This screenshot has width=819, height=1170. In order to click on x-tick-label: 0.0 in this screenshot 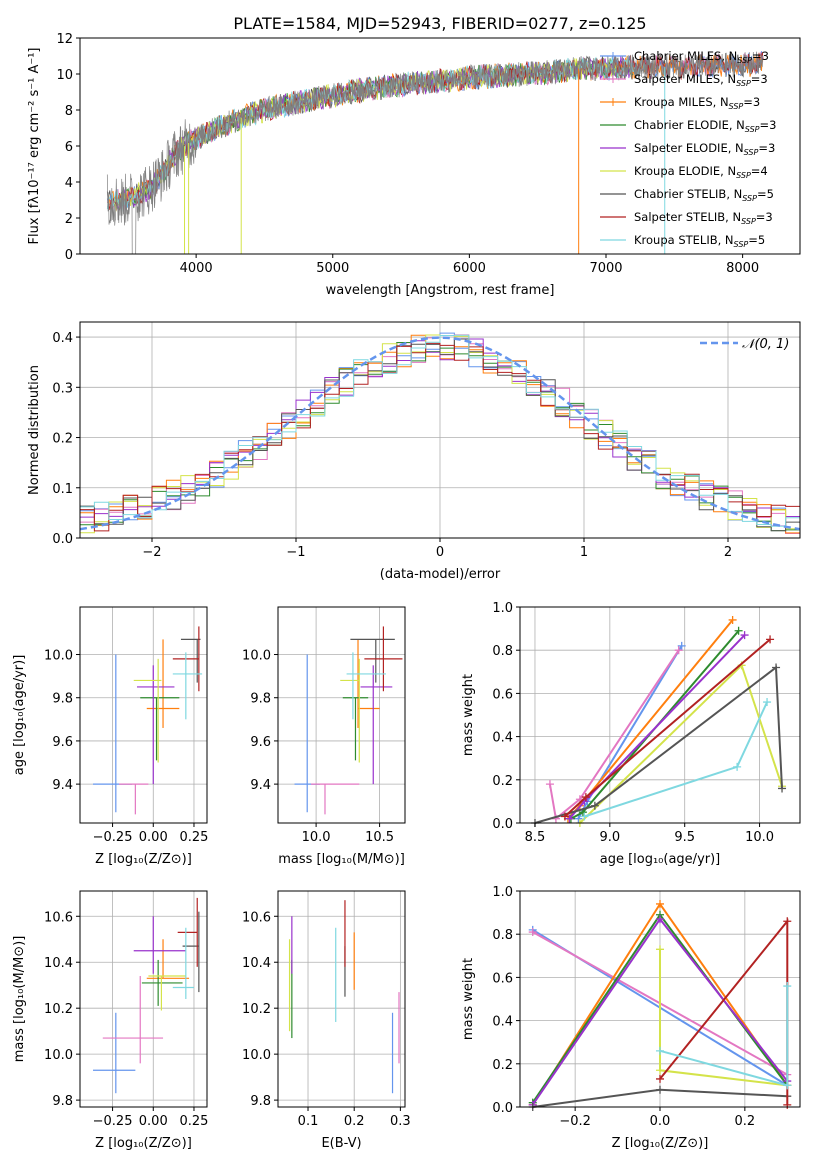, I will do `click(660, 1121)`.